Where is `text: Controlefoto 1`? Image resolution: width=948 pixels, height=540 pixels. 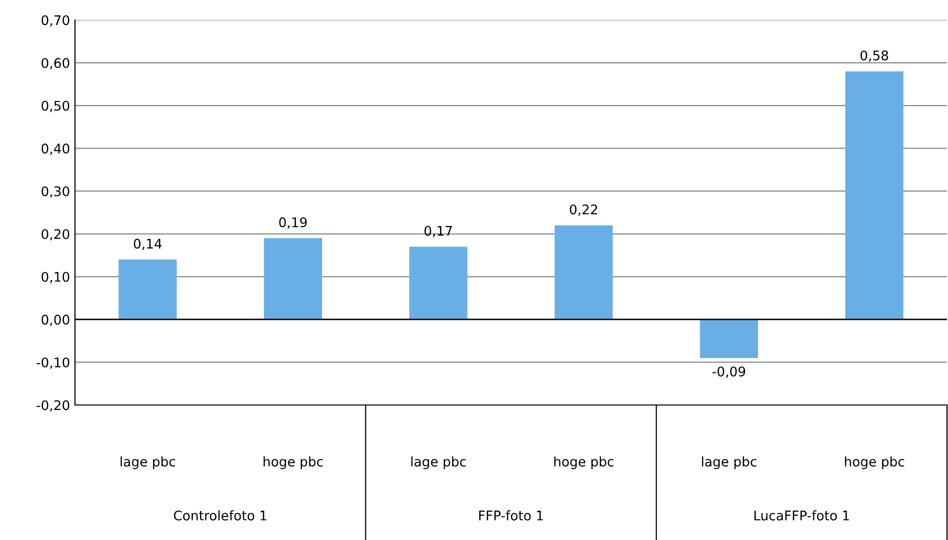
text: Controlefoto 1 is located at coordinates (220, 515).